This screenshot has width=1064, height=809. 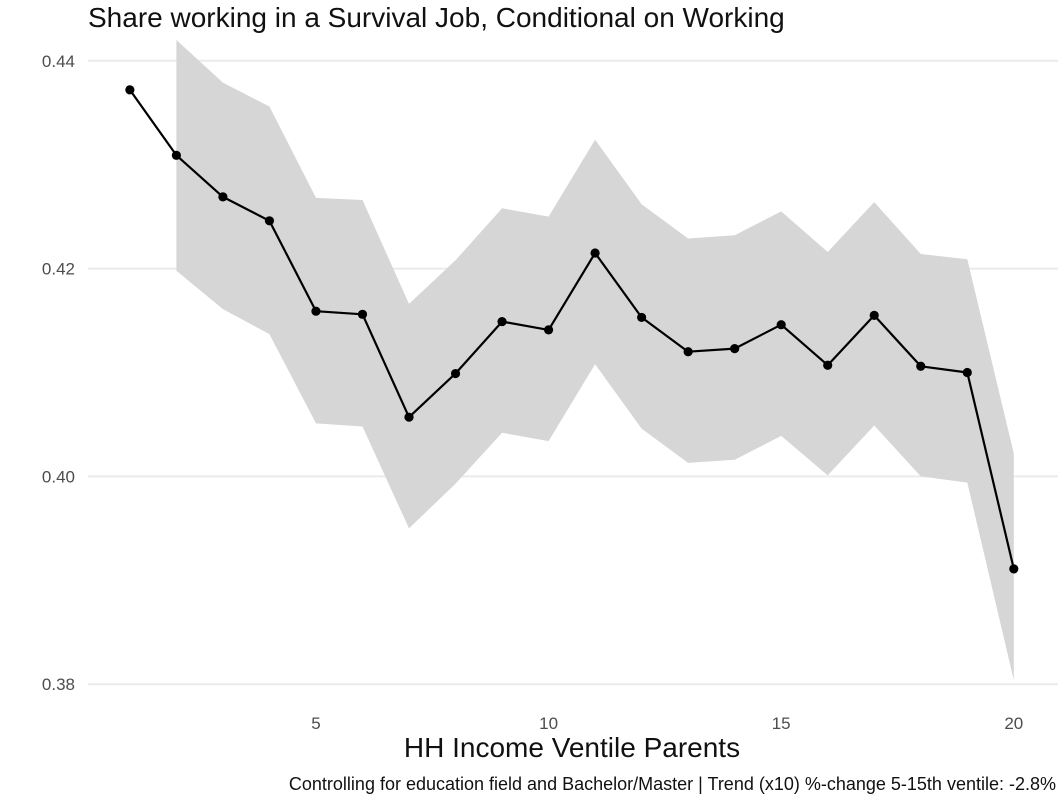 I want to click on x-tick-label: 5, so click(x=315, y=723).